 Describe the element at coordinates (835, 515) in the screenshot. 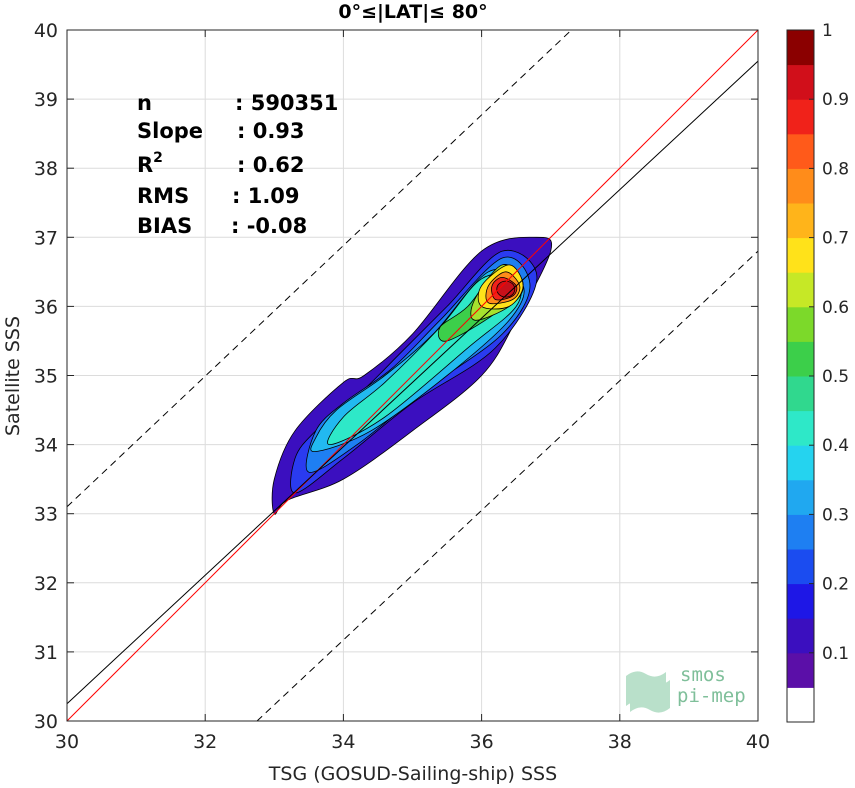

I see `colorbar-tick-label: 0.3` at that location.